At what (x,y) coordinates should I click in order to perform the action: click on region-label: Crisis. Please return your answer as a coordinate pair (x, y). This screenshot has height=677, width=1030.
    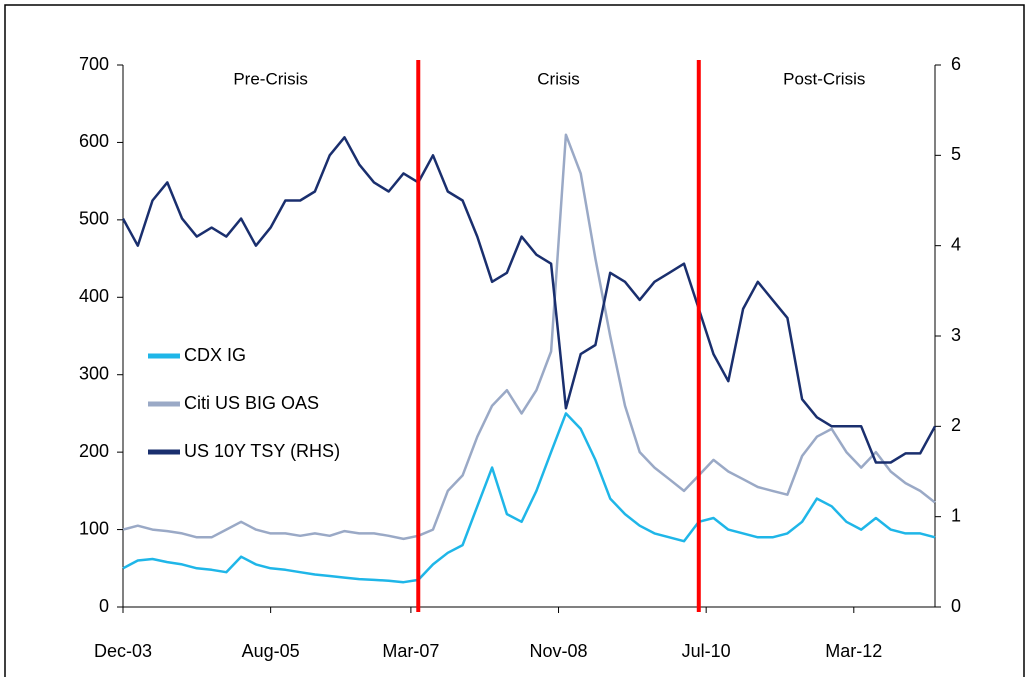
    Looking at the image, I should click on (558, 78).